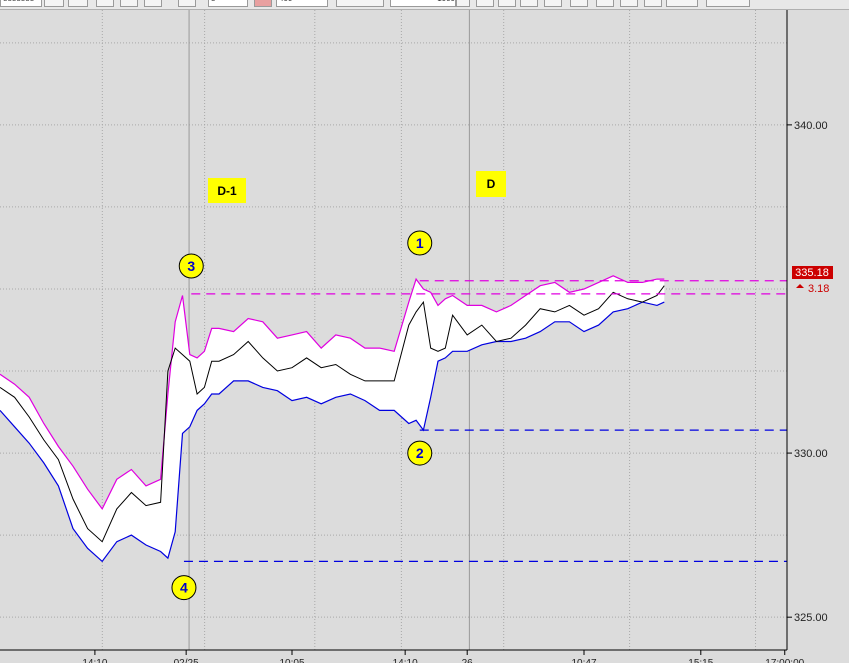 The height and width of the screenshot is (663, 849). Describe the element at coordinates (818, 289) in the screenshot. I see `change-text: 3.18` at that location.